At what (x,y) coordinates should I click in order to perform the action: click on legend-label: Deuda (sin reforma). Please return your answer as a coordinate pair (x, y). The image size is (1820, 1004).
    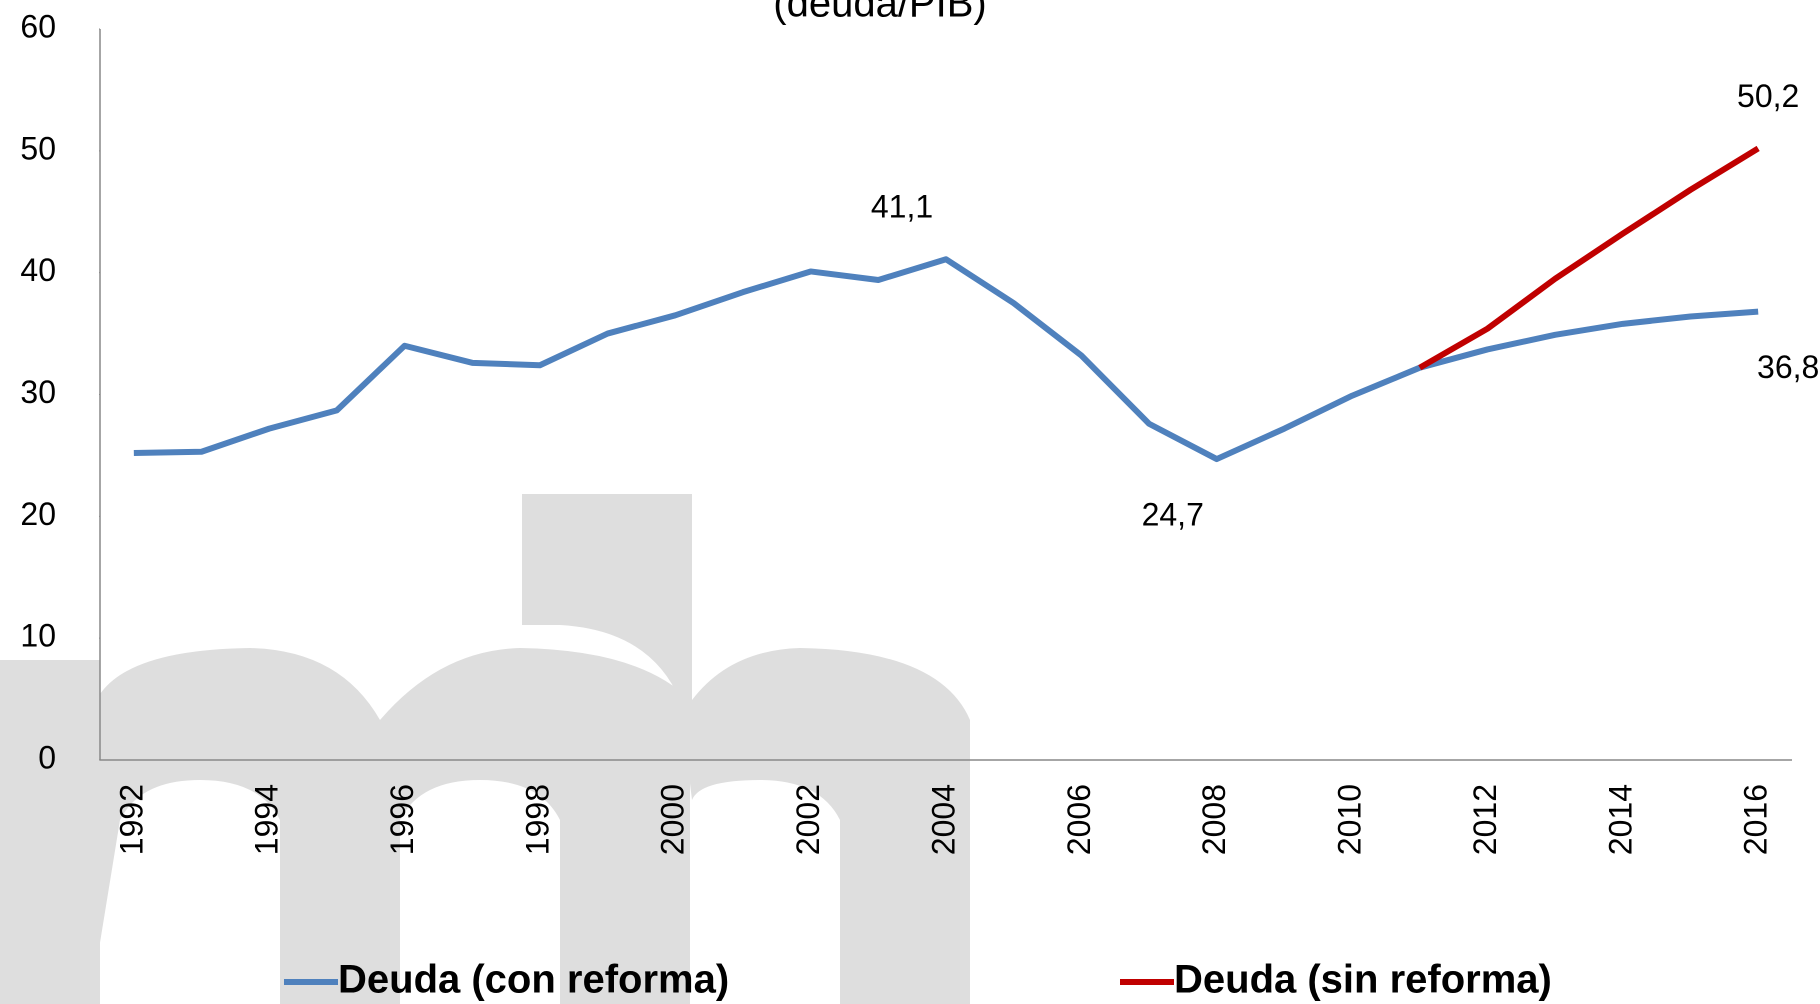
    Looking at the image, I should click on (1363, 980).